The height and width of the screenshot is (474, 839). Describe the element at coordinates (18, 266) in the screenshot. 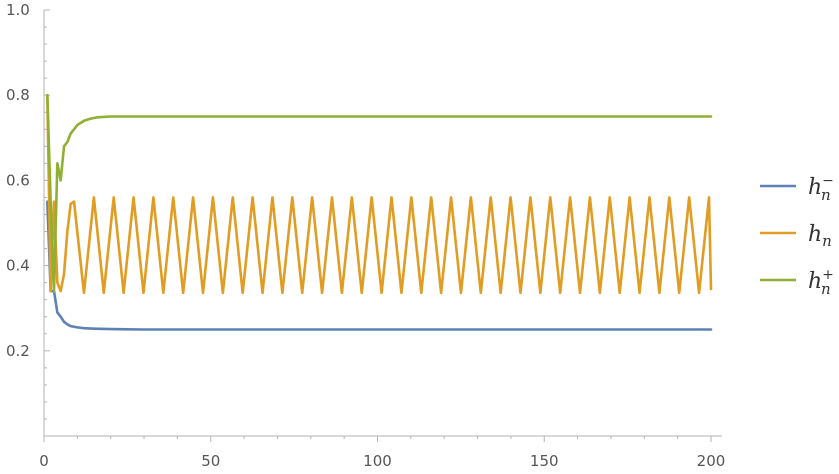

I see `y-tick-label: 0.4` at that location.